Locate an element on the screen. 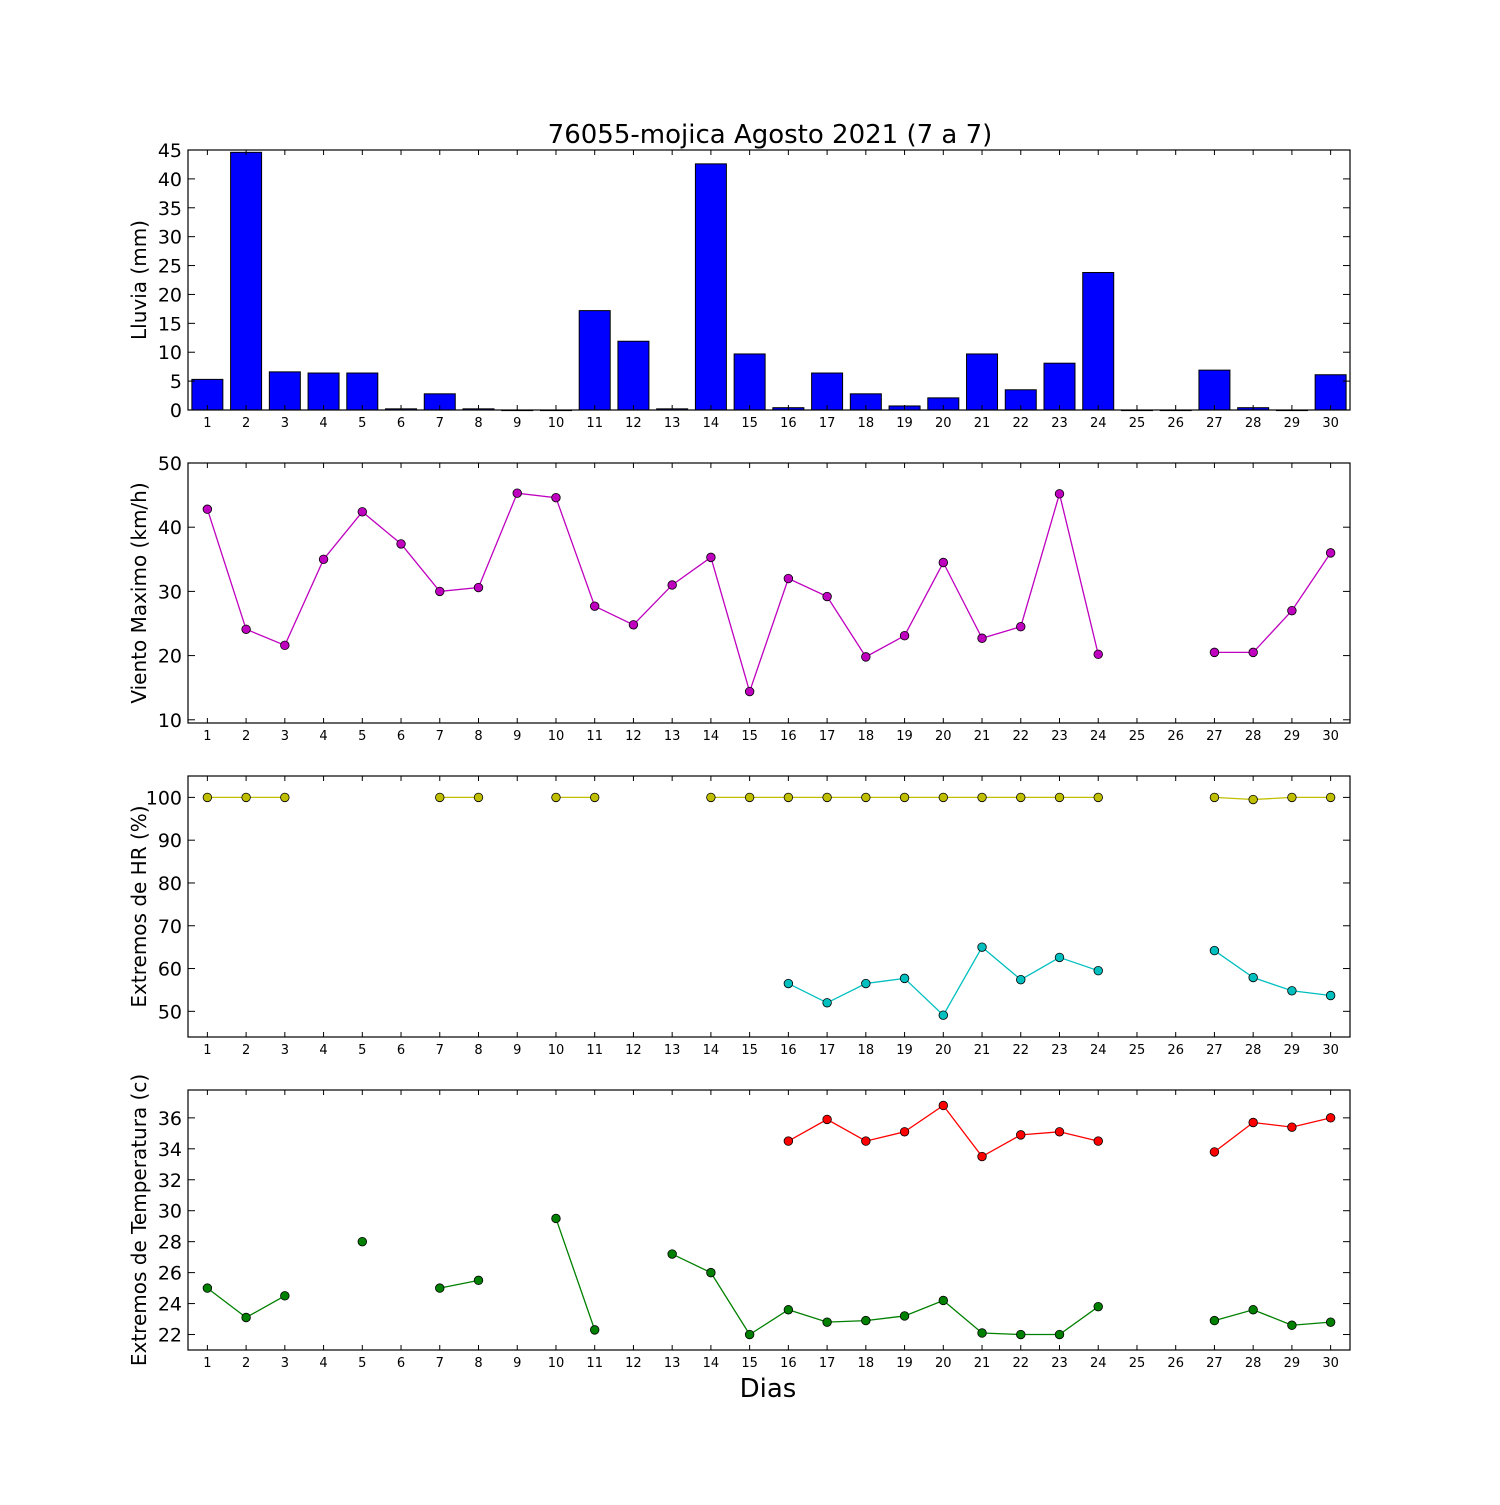  plot-area is located at coordinates (769, 593).